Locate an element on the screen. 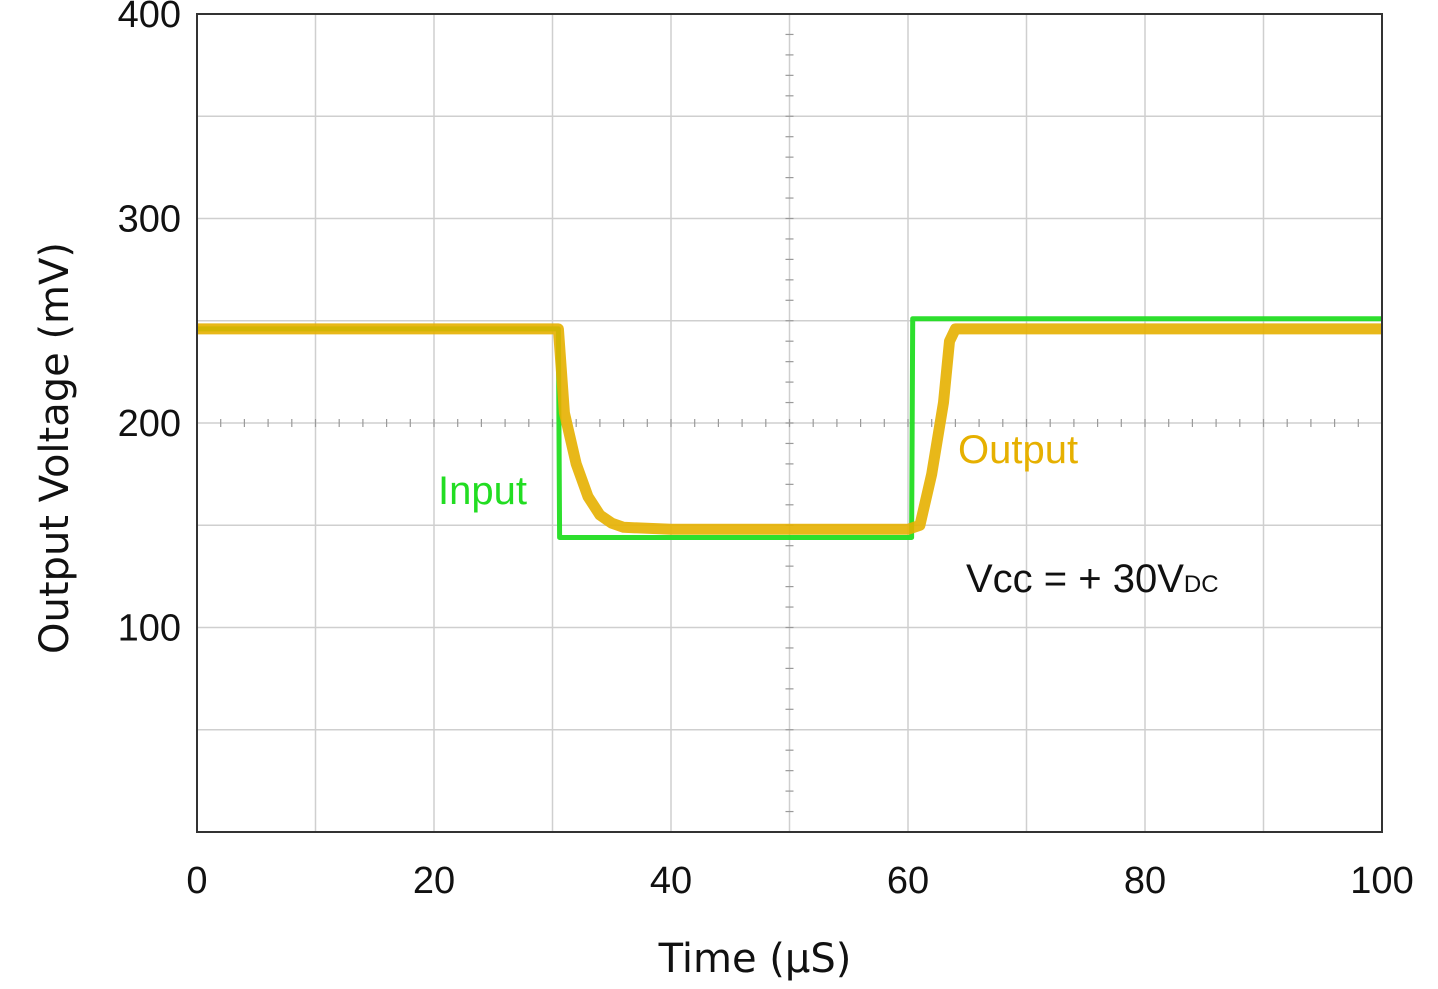 Image resolution: width=1438 pixels, height=989 pixels. supply-voltage-annotation: Vcc = + 30VDC is located at coordinates (1092, 579).